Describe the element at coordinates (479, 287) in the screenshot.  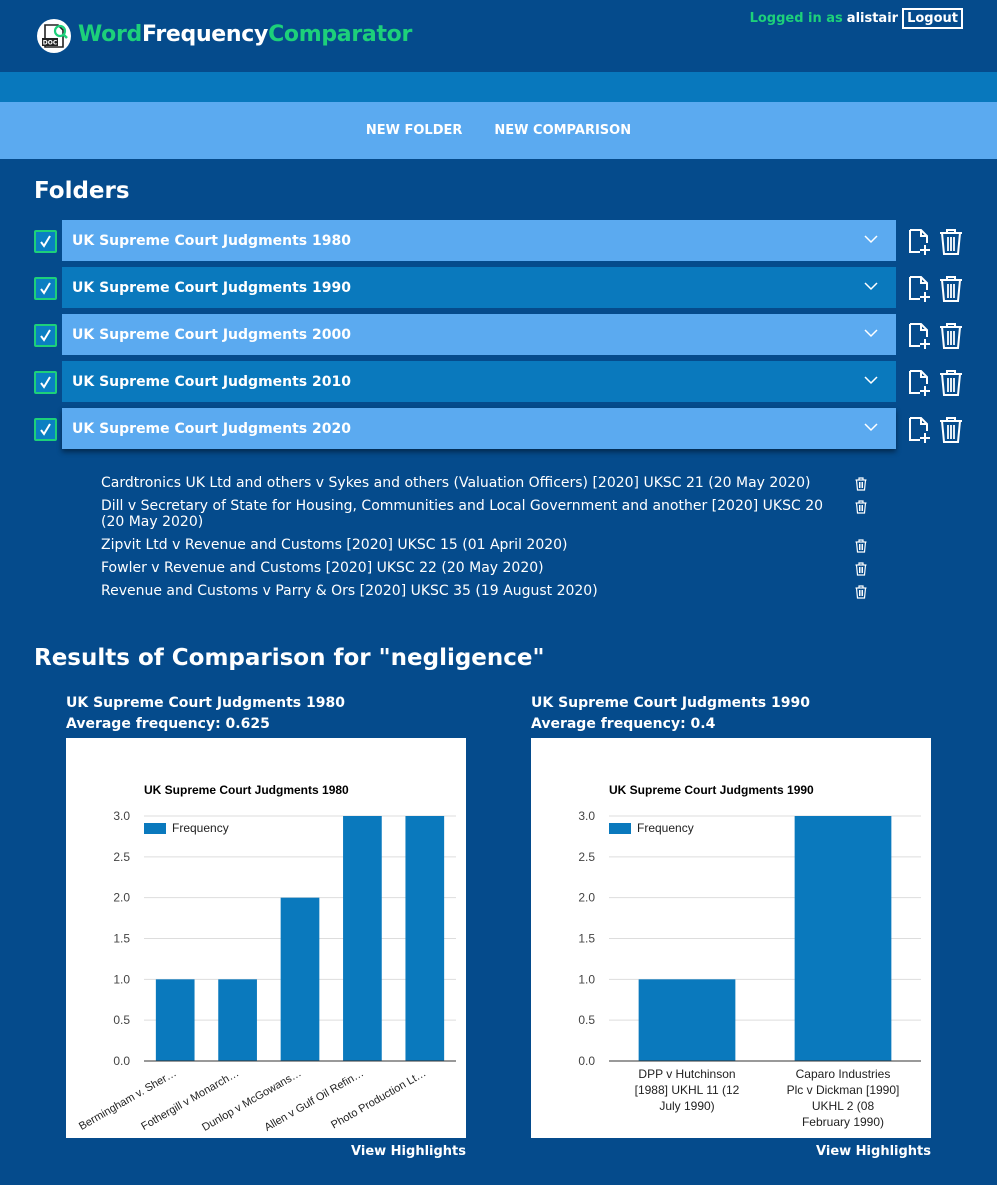
I see `folder-accordion-header: UK Supreme Court Judgments 1990` at that location.